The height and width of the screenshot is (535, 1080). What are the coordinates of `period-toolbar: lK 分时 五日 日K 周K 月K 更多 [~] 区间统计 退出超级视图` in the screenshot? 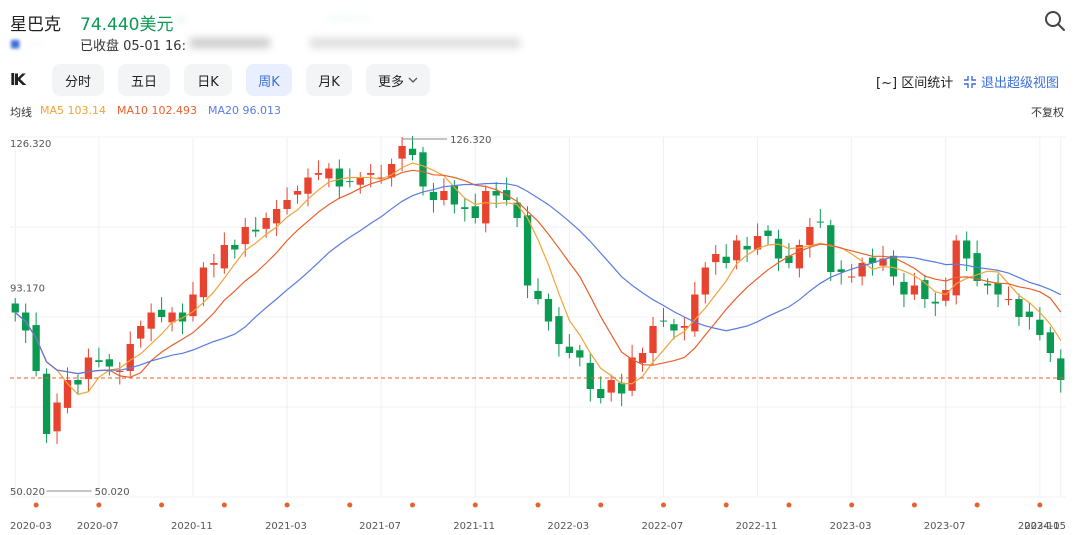 It's located at (540, 81).